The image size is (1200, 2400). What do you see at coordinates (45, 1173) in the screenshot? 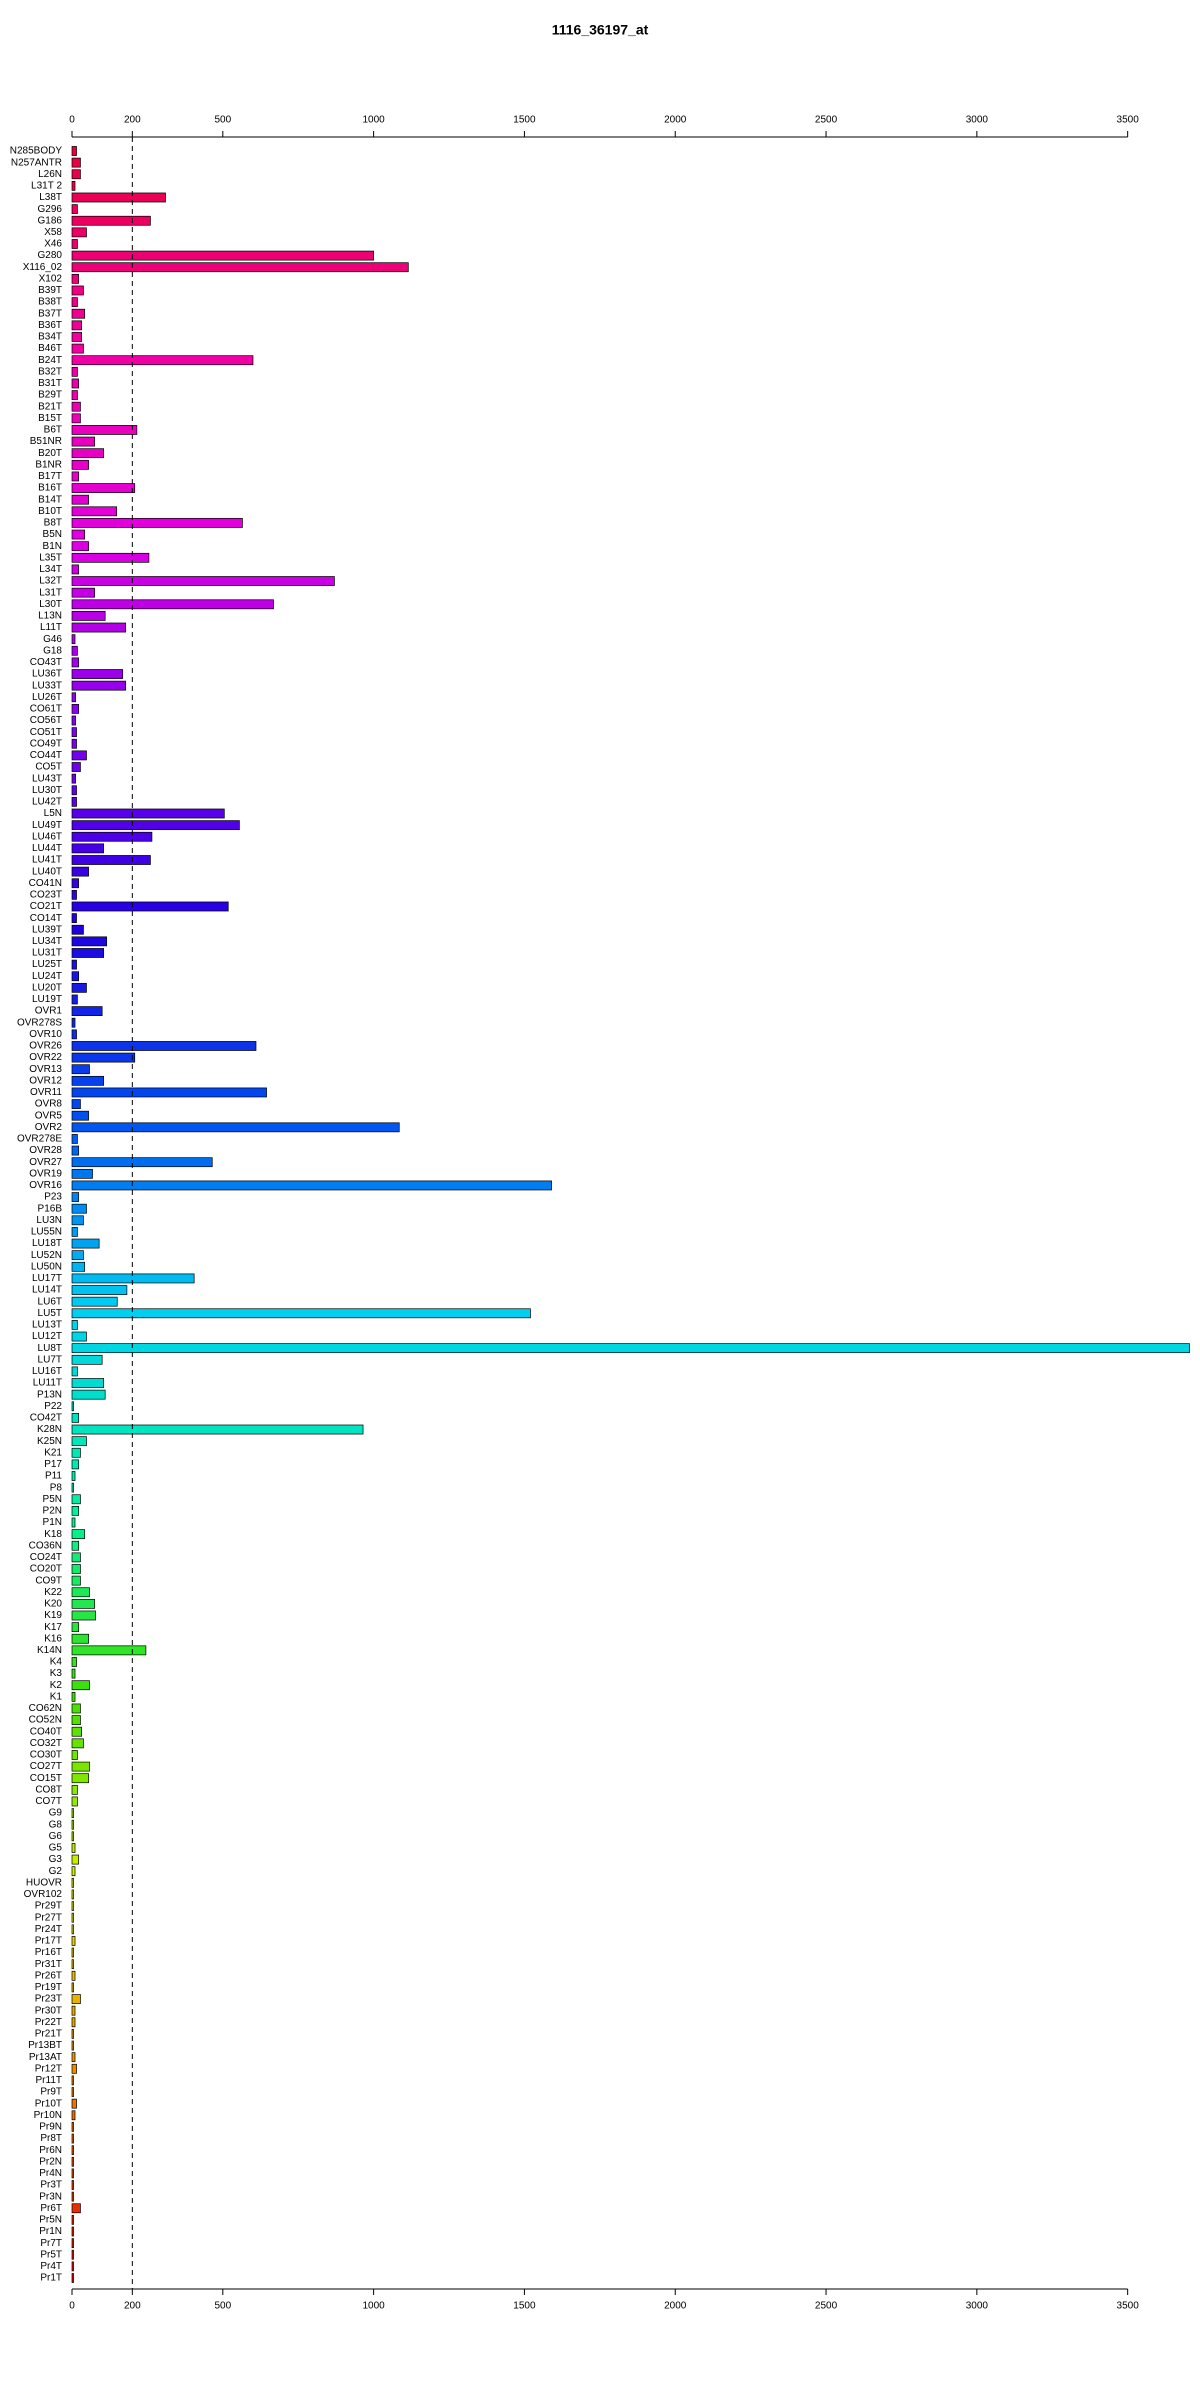
I see `y-tick-label: OVR19` at bounding box center [45, 1173].